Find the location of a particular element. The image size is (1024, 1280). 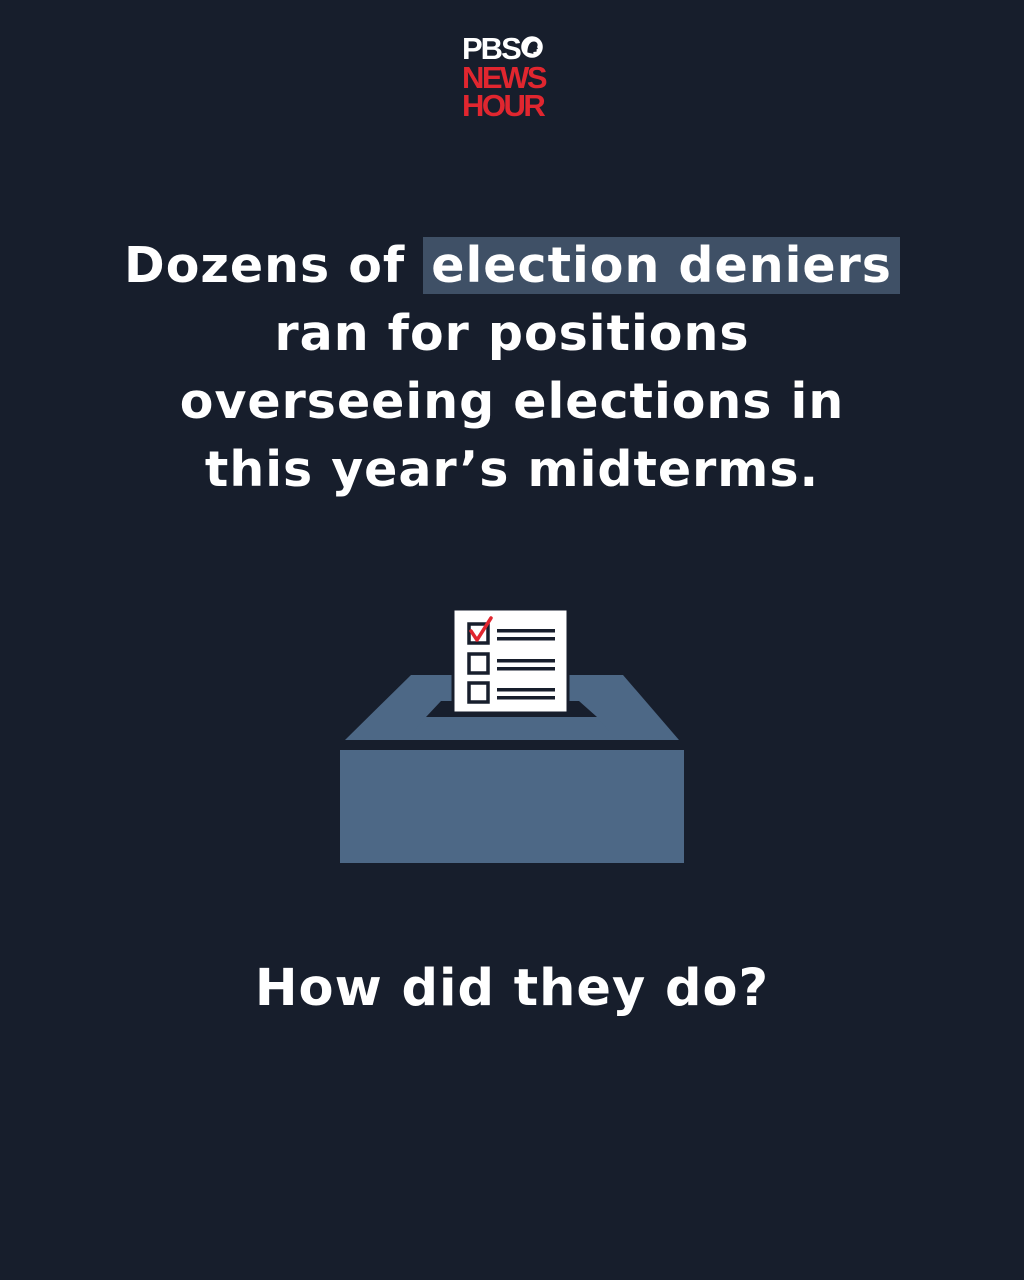

logo-news-text: NEWS is located at coordinates (505, 77).